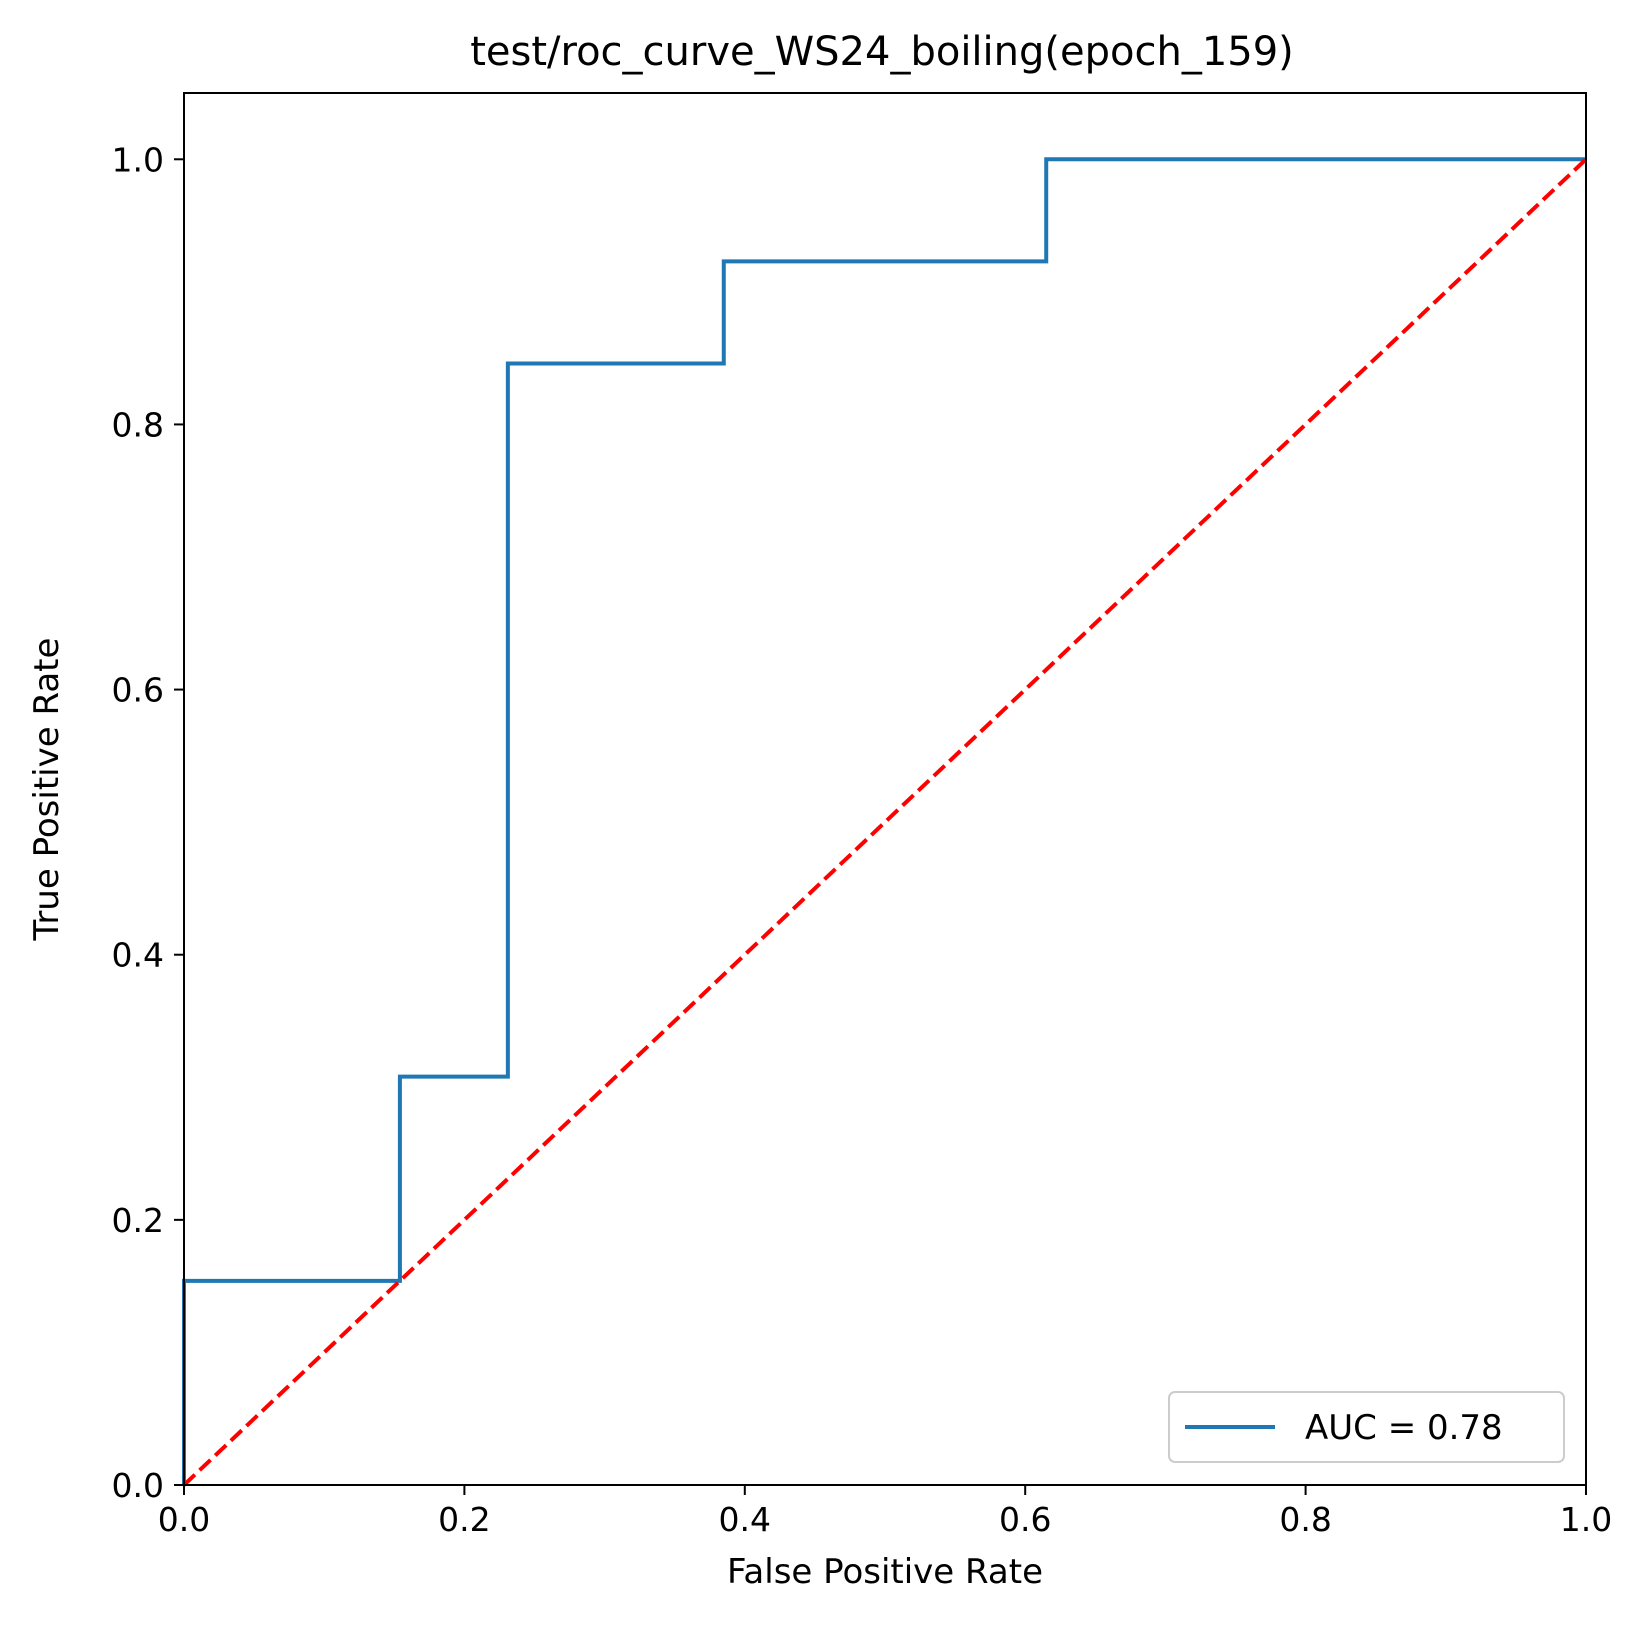 The image size is (1640, 1634). I want to click on x-tick-label: 0.4, so click(745, 1519).